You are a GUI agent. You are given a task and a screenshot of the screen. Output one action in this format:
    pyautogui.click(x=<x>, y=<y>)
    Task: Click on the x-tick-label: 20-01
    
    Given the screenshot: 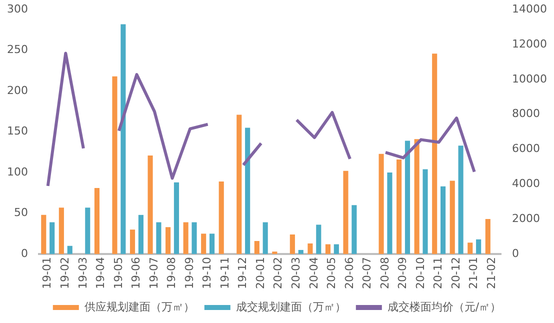 What is the action you would take?
    pyautogui.click(x=260, y=273)
    